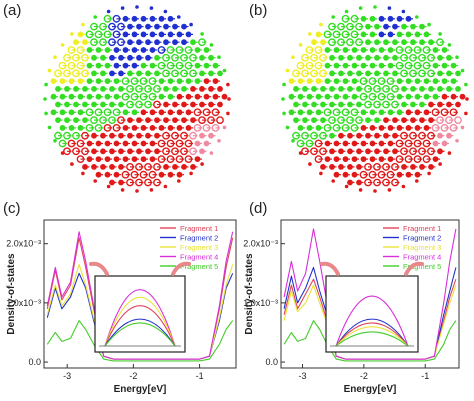  I want to click on plot-frame, so click(370, 294).